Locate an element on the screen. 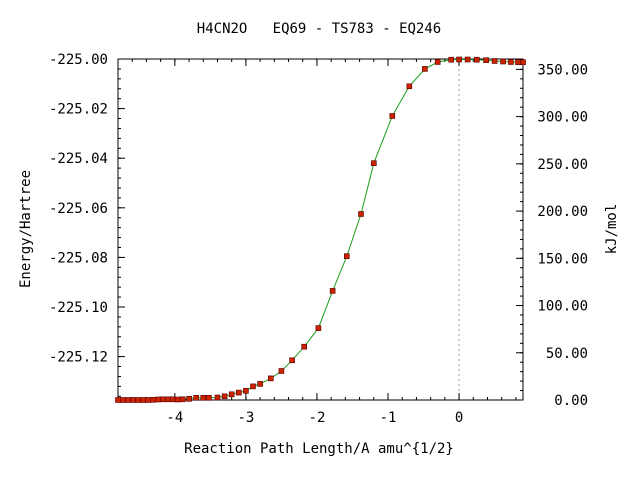 Image resolution: width=640 pixels, height=480 pixels. y2-tick-label: 50.00 is located at coordinates (567, 354).